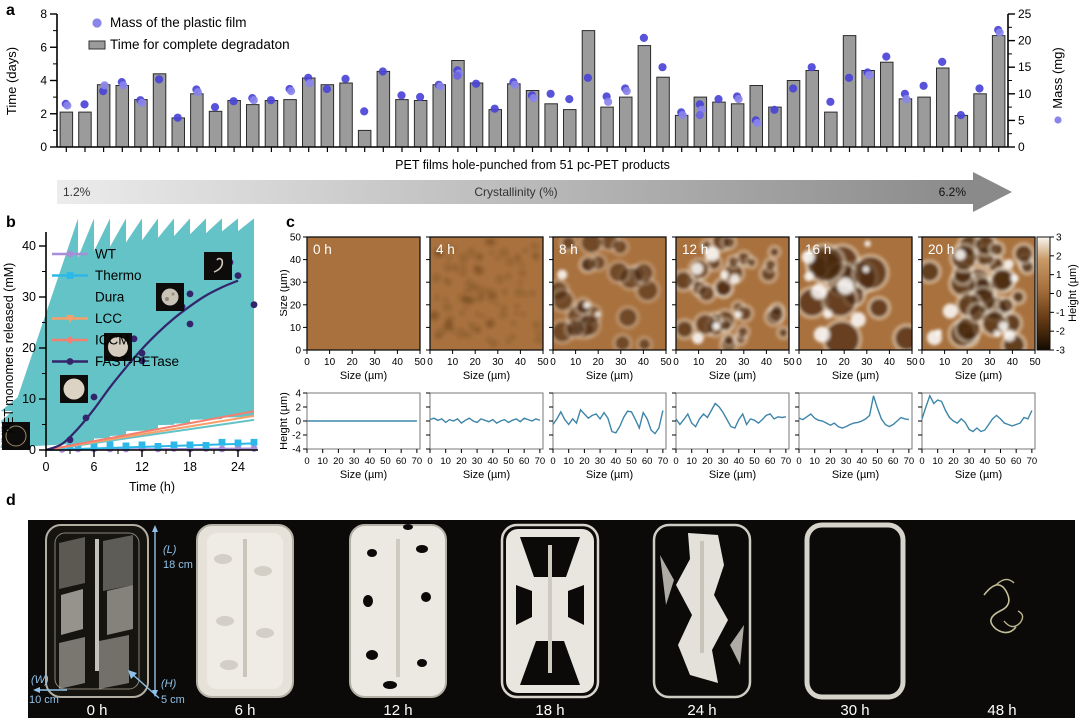 This screenshot has width=1080, height=724. Describe the element at coordinates (169, 684) in the screenshot. I see `svg-text: (H)` at that location.